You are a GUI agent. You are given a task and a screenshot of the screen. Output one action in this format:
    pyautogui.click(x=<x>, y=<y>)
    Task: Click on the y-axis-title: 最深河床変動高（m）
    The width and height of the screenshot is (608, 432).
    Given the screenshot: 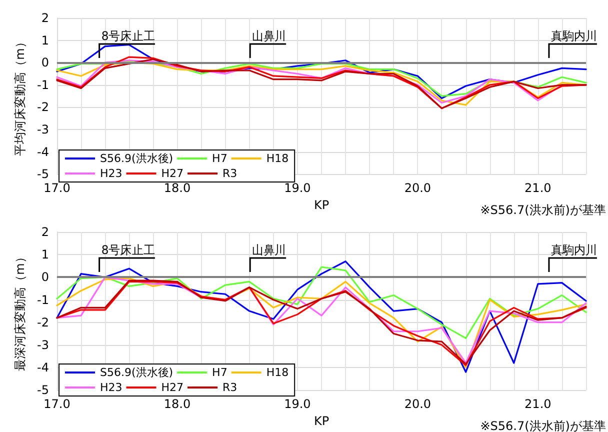 What is the action you would take?
    pyautogui.click(x=20, y=311)
    